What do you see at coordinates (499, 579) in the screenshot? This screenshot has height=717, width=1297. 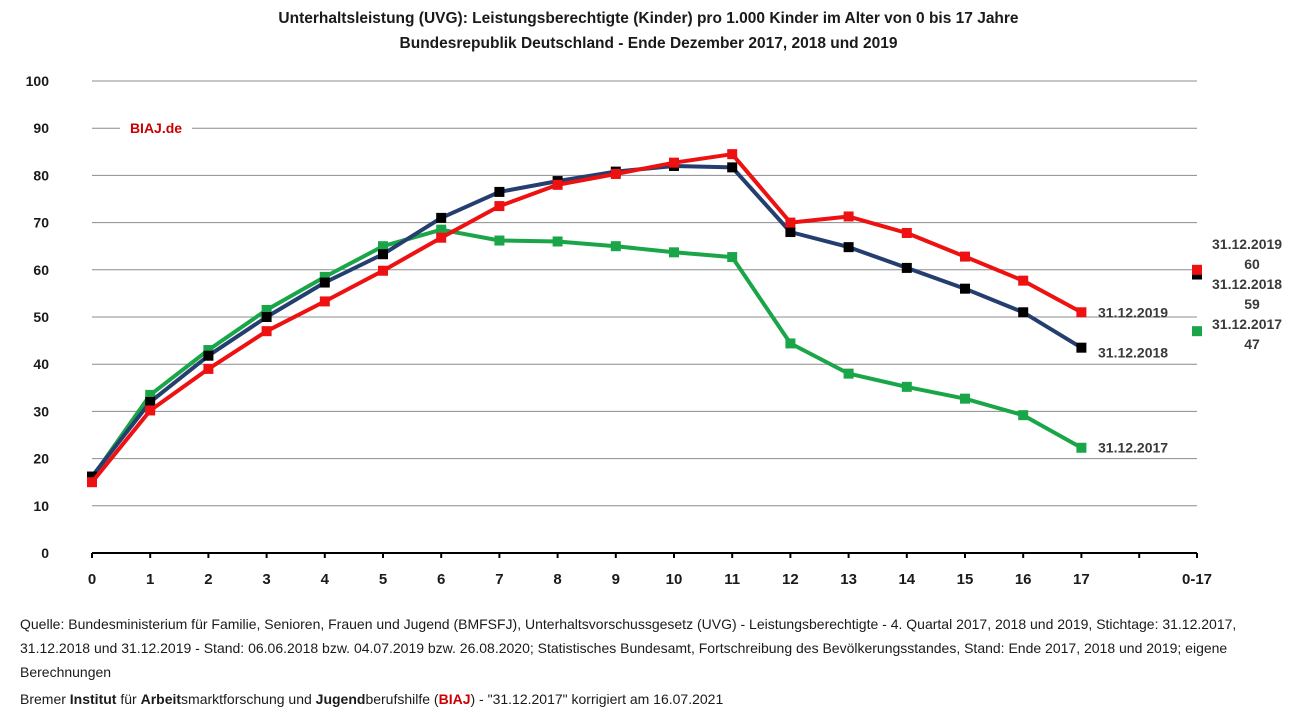 I see `x-tick-label: 7` at bounding box center [499, 579].